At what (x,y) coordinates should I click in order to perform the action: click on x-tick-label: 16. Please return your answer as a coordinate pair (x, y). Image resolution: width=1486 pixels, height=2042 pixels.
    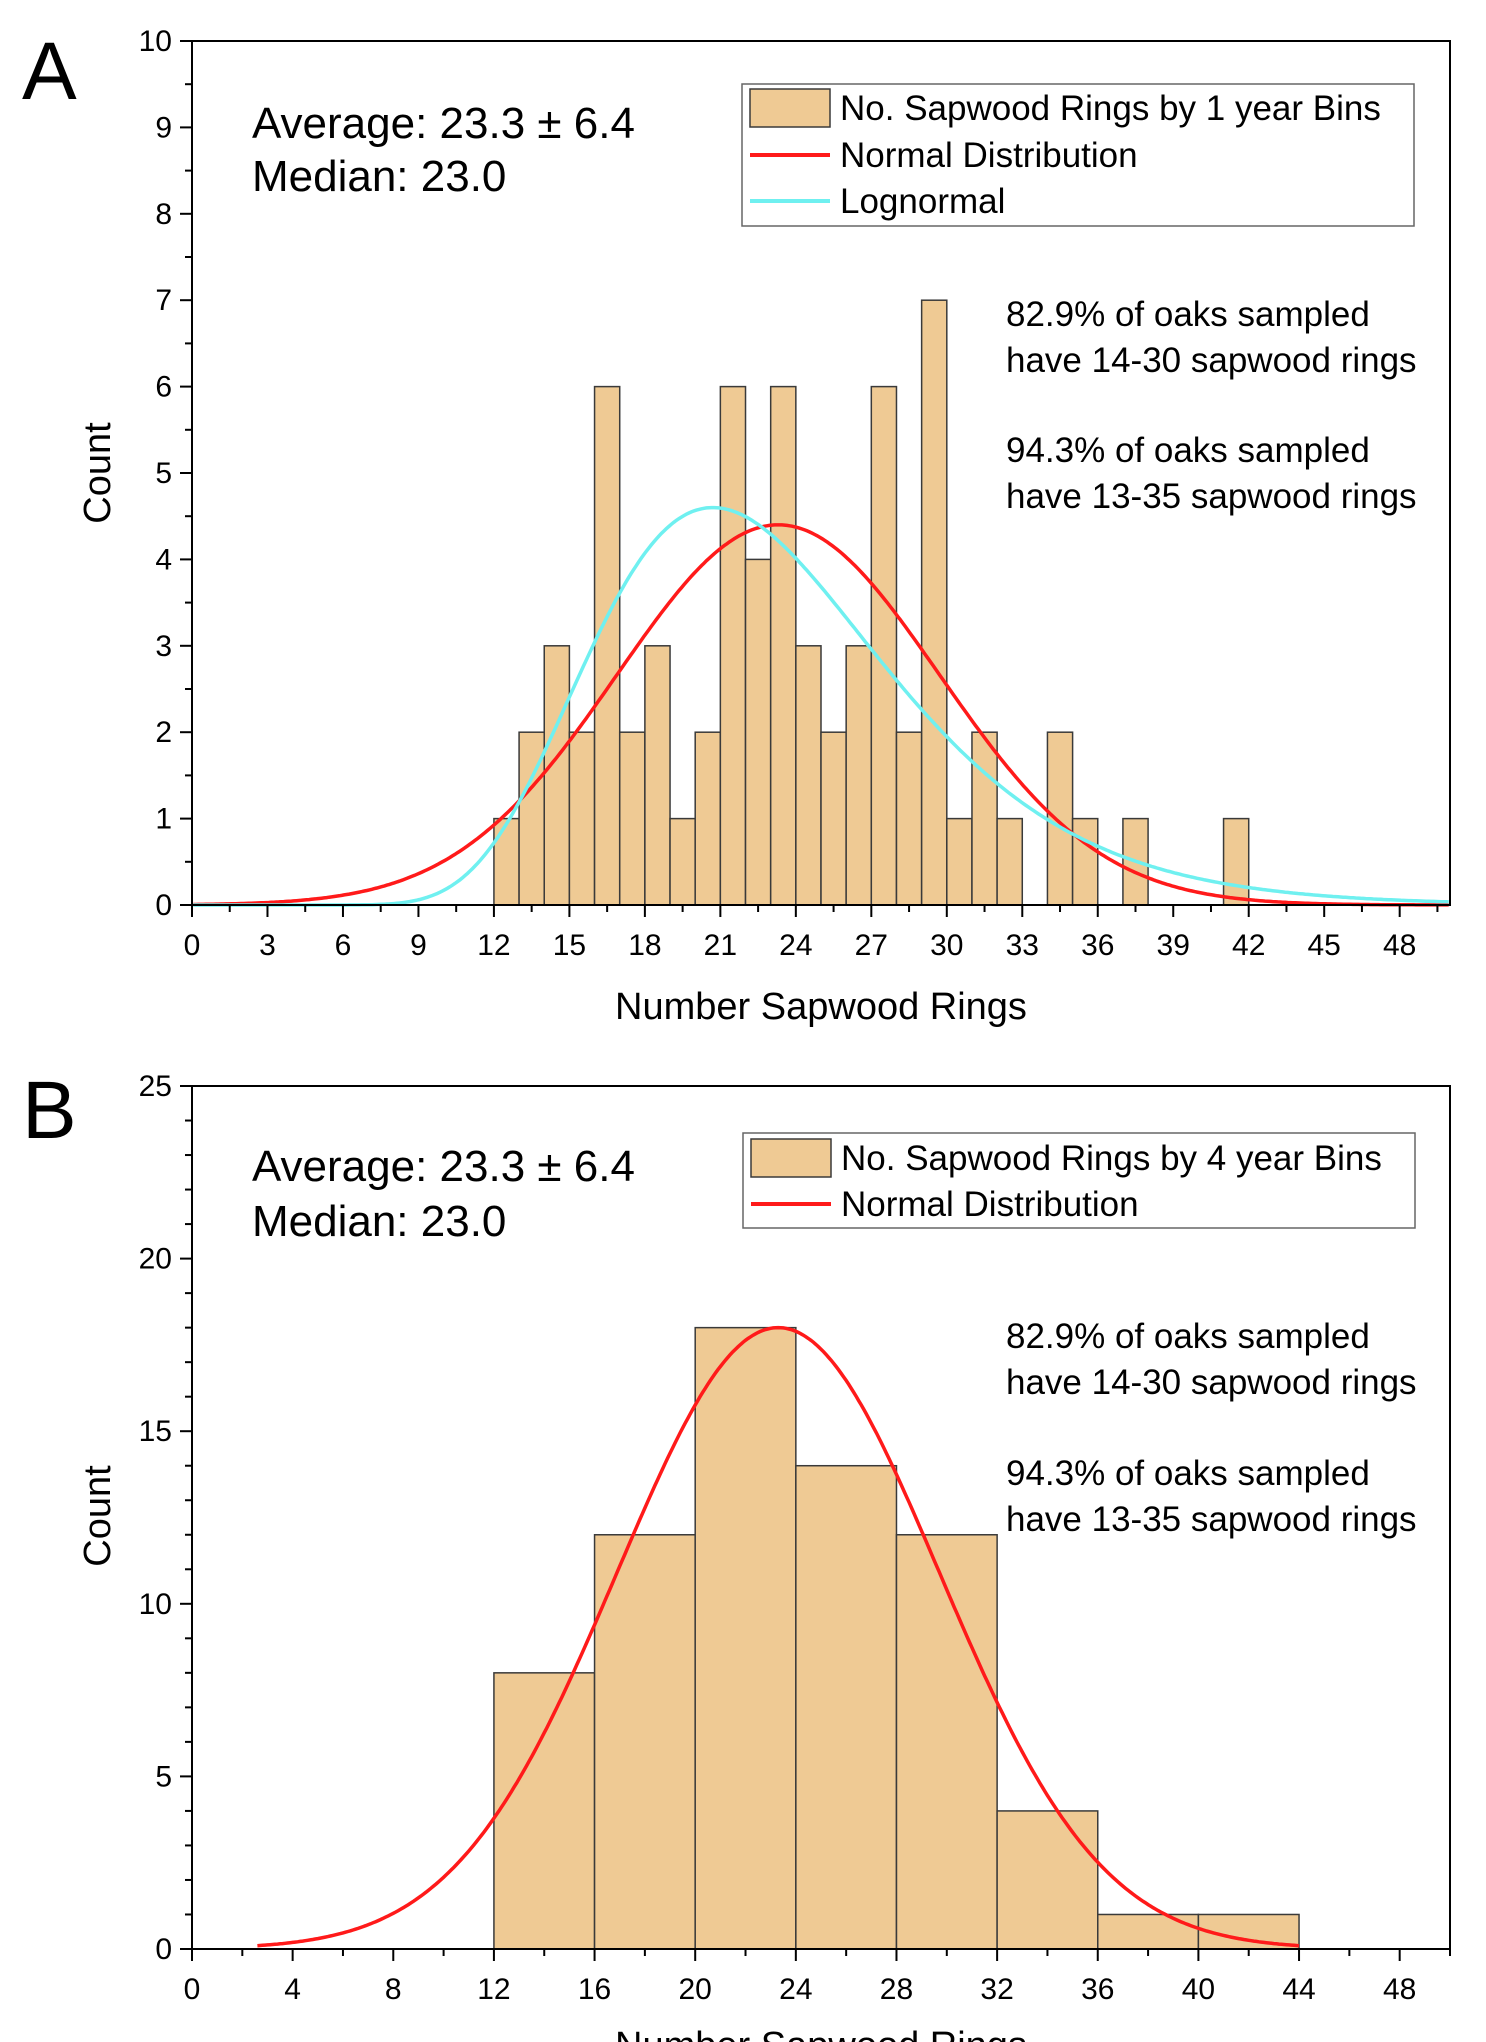
    Looking at the image, I should click on (594, 1989).